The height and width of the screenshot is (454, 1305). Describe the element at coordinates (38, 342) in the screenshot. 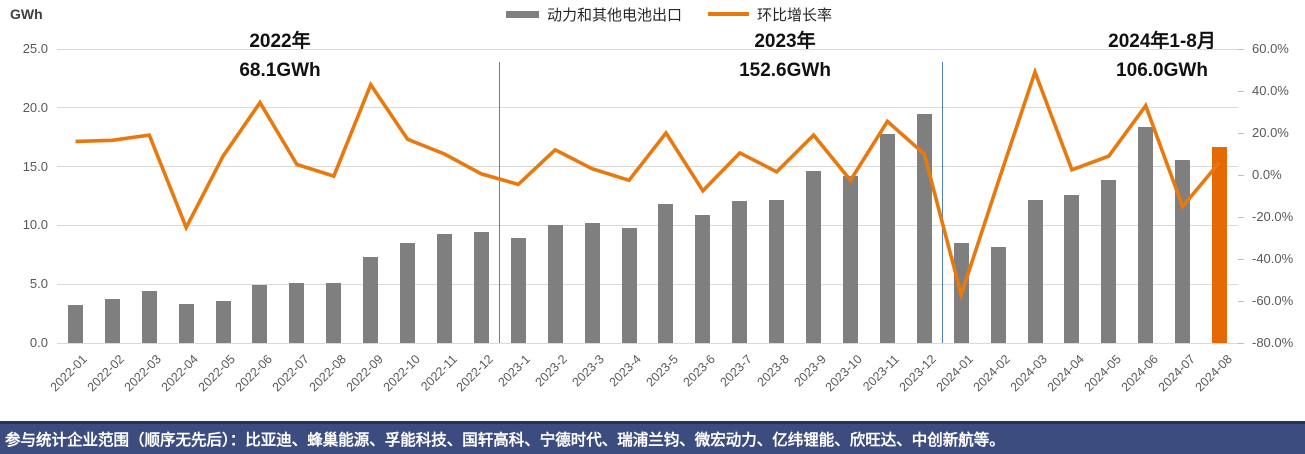

I see `left-axis-tick-label: 0.0` at that location.